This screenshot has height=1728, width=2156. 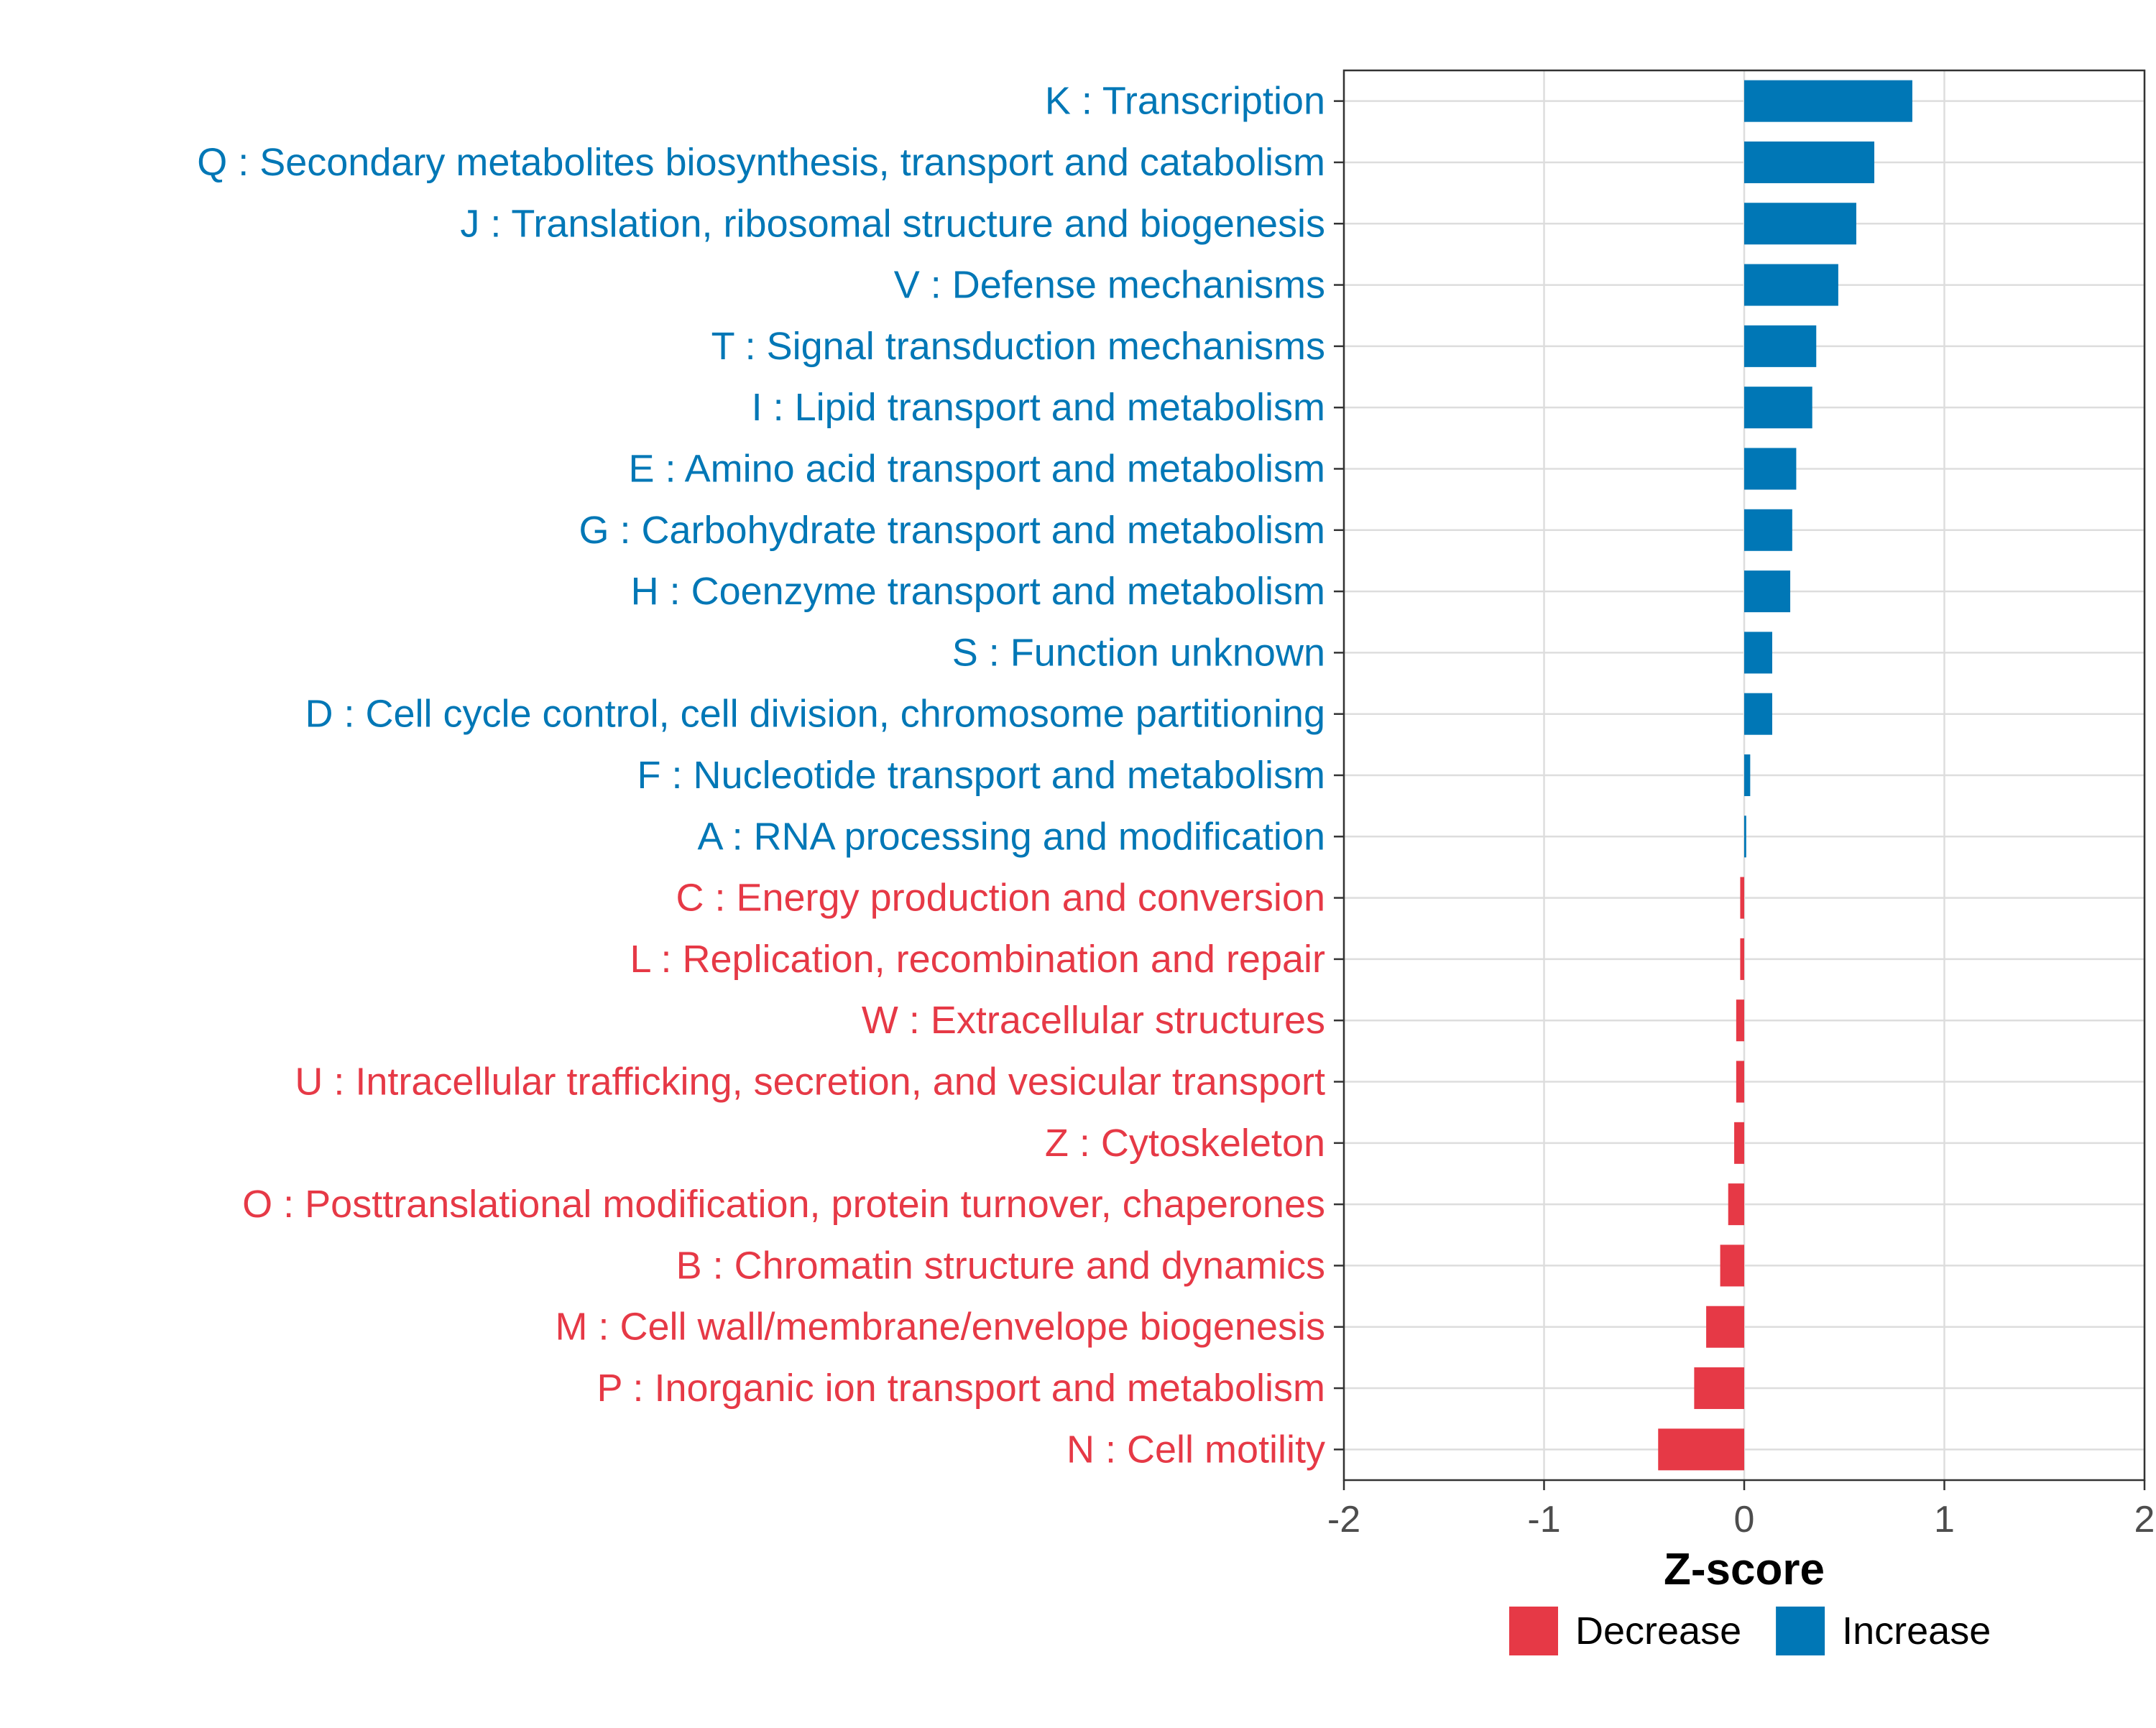 What do you see at coordinates (1917, 1631) in the screenshot?
I see `legend-label: Increase` at bounding box center [1917, 1631].